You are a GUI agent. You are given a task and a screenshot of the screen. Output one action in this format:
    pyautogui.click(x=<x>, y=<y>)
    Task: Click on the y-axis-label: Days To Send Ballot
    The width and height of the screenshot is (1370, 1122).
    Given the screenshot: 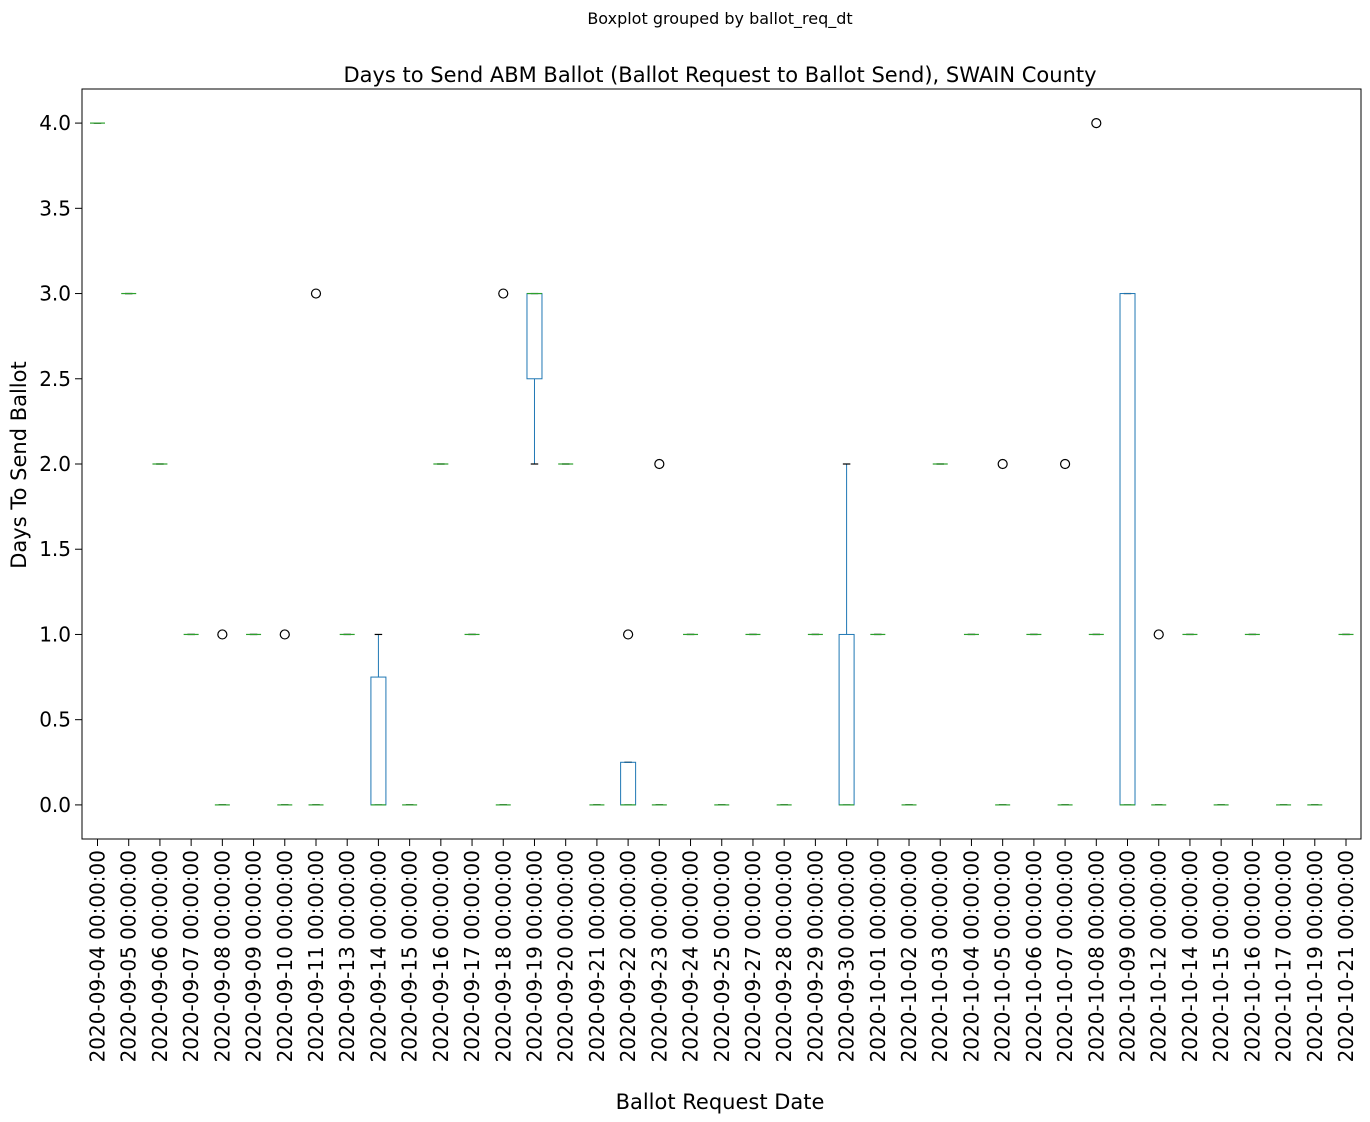 What is the action you would take?
    pyautogui.click(x=19, y=464)
    